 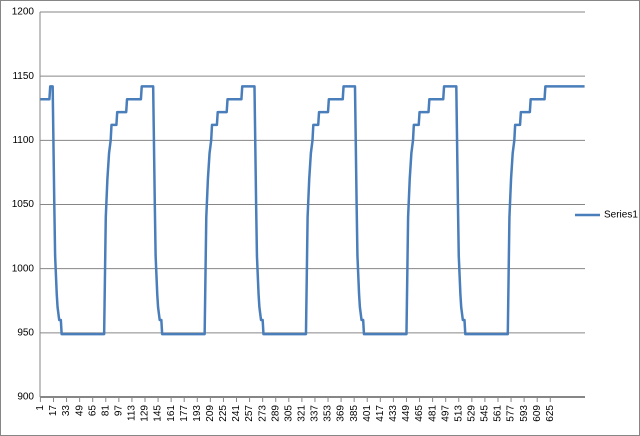 What do you see at coordinates (145, 413) in the screenshot?
I see `x-tick-label: 129` at bounding box center [145, 413].